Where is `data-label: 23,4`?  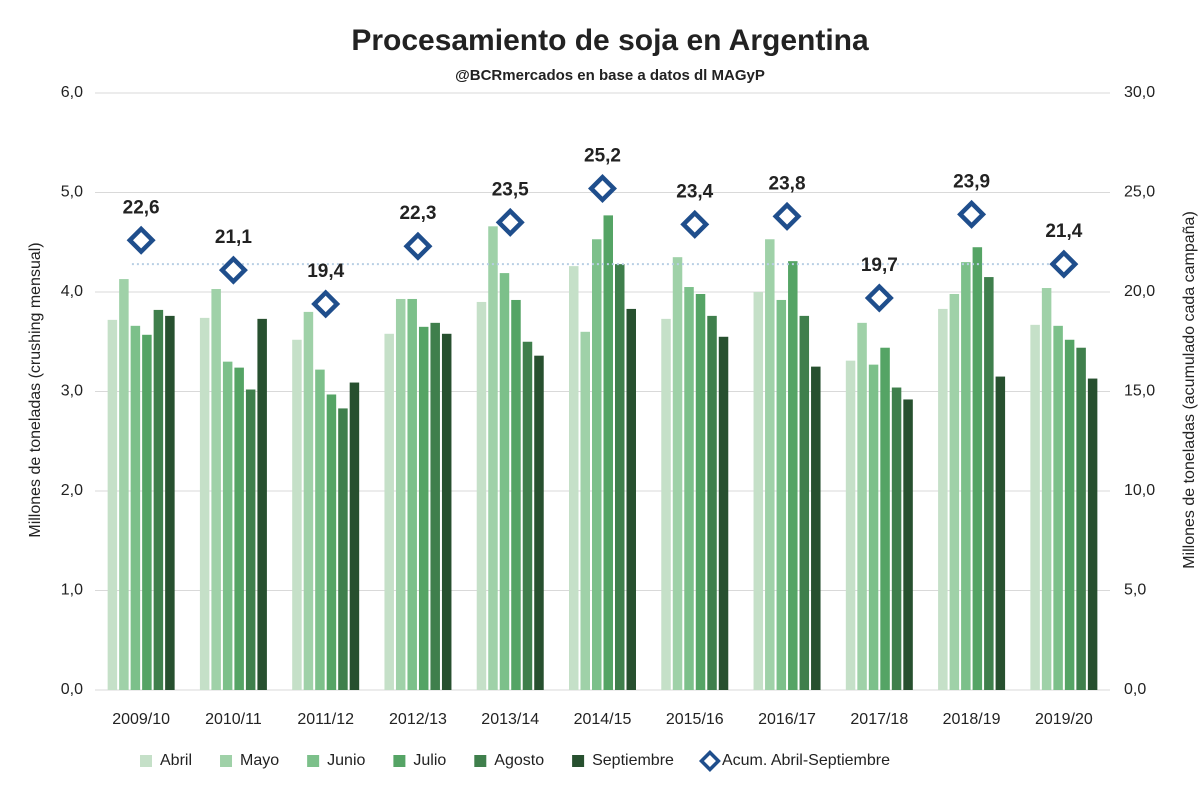
data-label: 23,4 is located at coordinates (694, 191).